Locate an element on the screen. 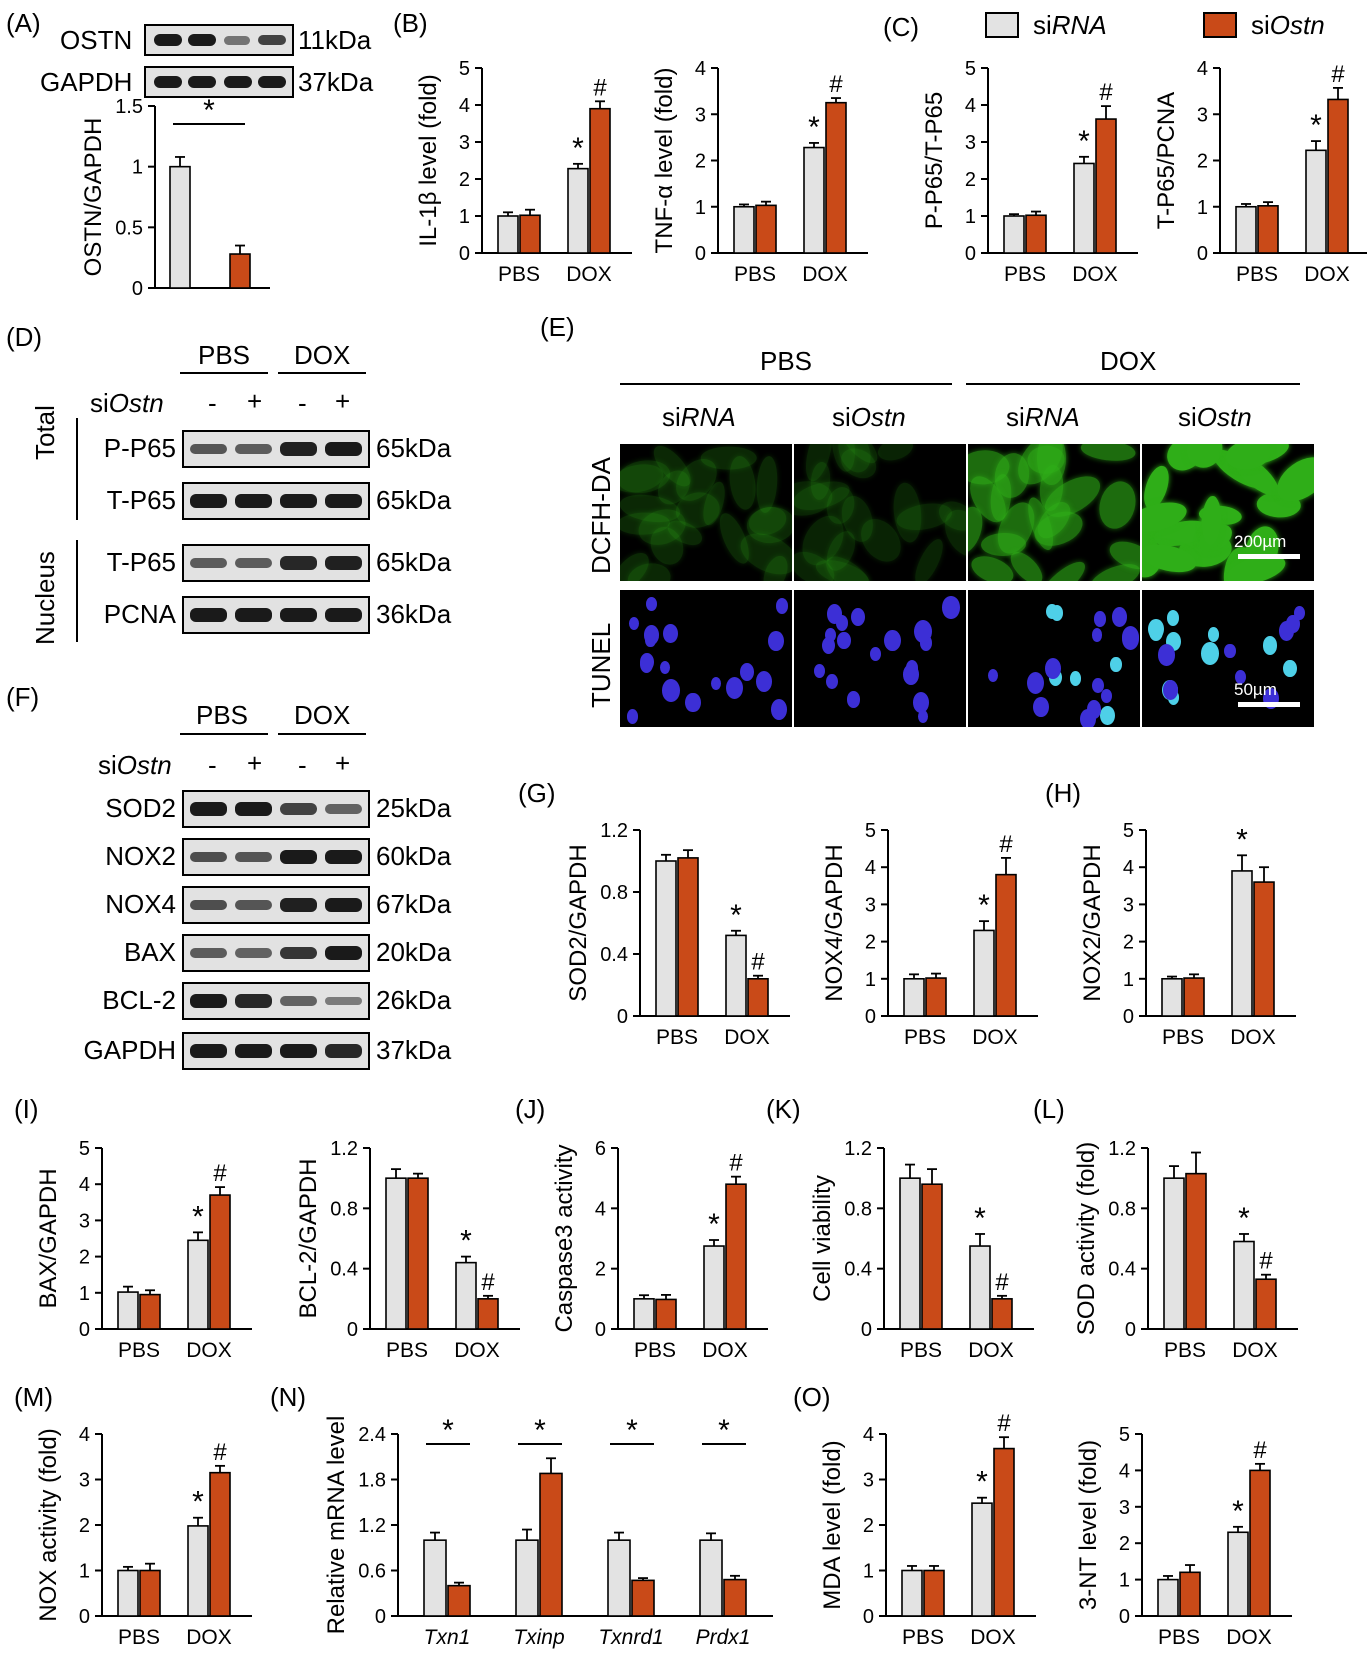  y-tick-label: 0.5 is located at coordinates (129, 228).